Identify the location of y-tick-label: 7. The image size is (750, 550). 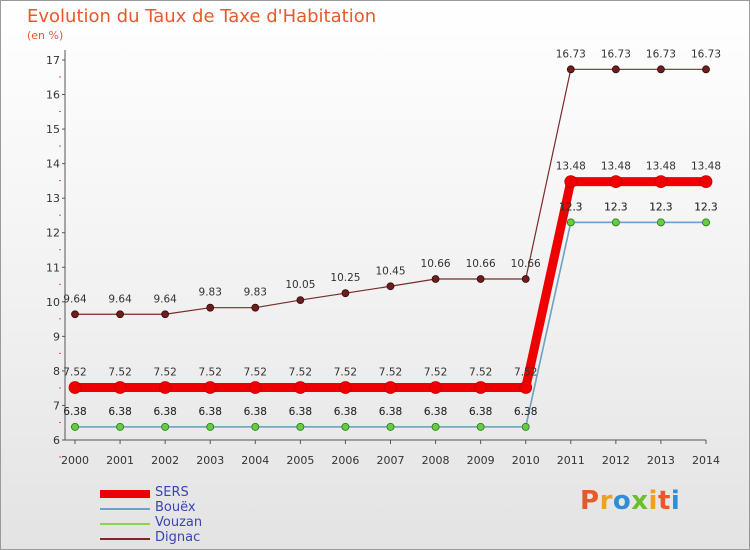
(56, 405).